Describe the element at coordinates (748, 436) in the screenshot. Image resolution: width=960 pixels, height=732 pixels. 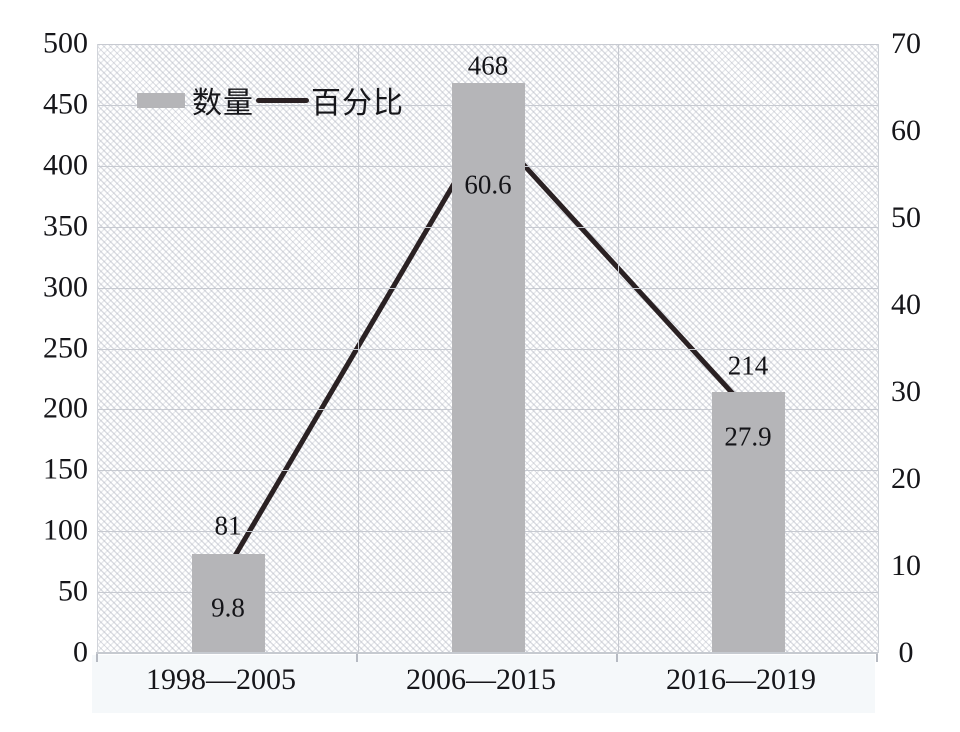
I see `line-value-label: 27.9` at that location.